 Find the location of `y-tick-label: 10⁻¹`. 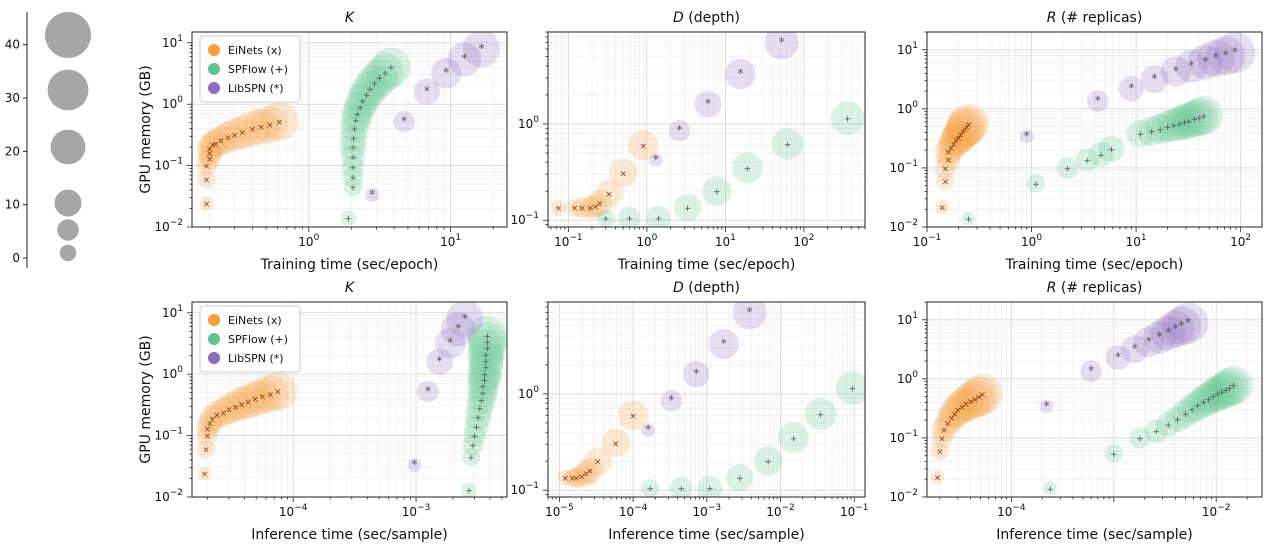

y-tick-label: 10⁻¹ is located at coordinates (903, 437).